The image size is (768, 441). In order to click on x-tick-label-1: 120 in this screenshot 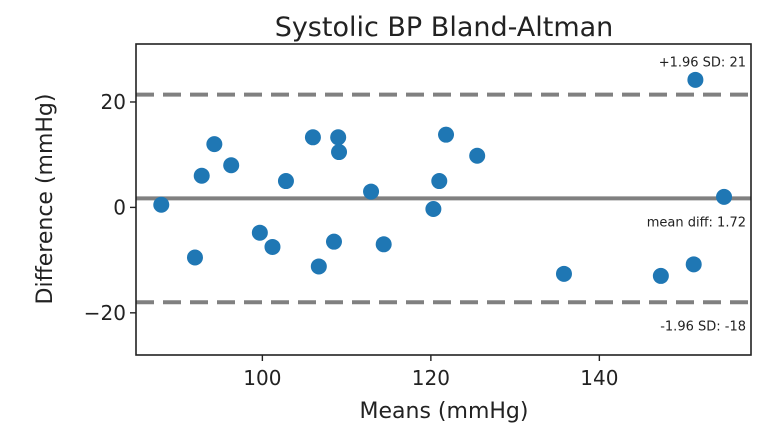, I will do `click(431, 378)`.